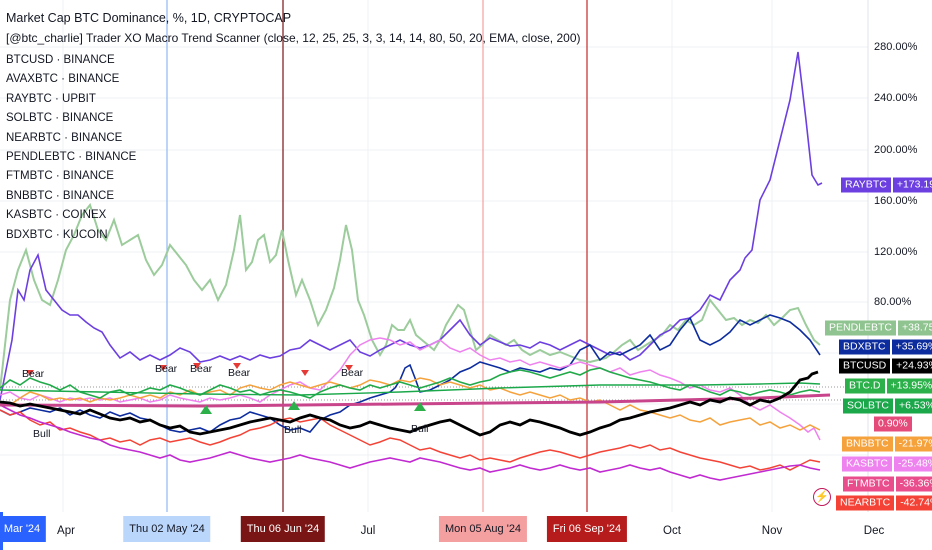  I want to click on price-tag-solbtc: SOLBTC +6.53%, so click(887, 406).